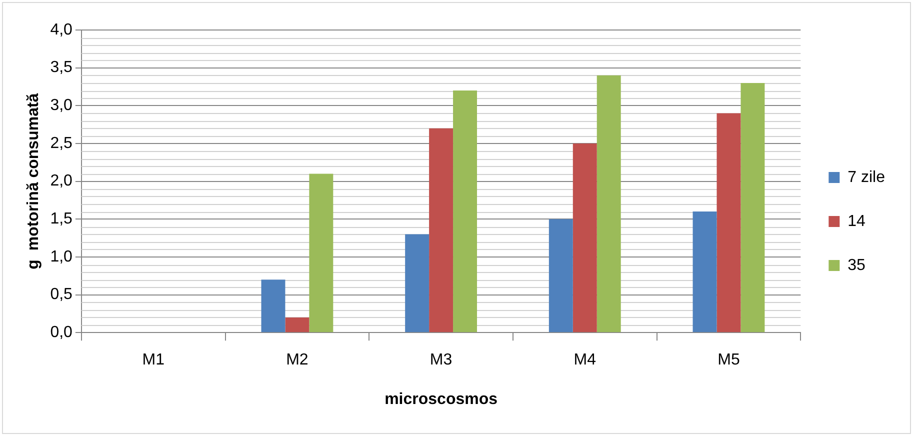  I want to click on legend-label: 7 zile, so click(867, 177).